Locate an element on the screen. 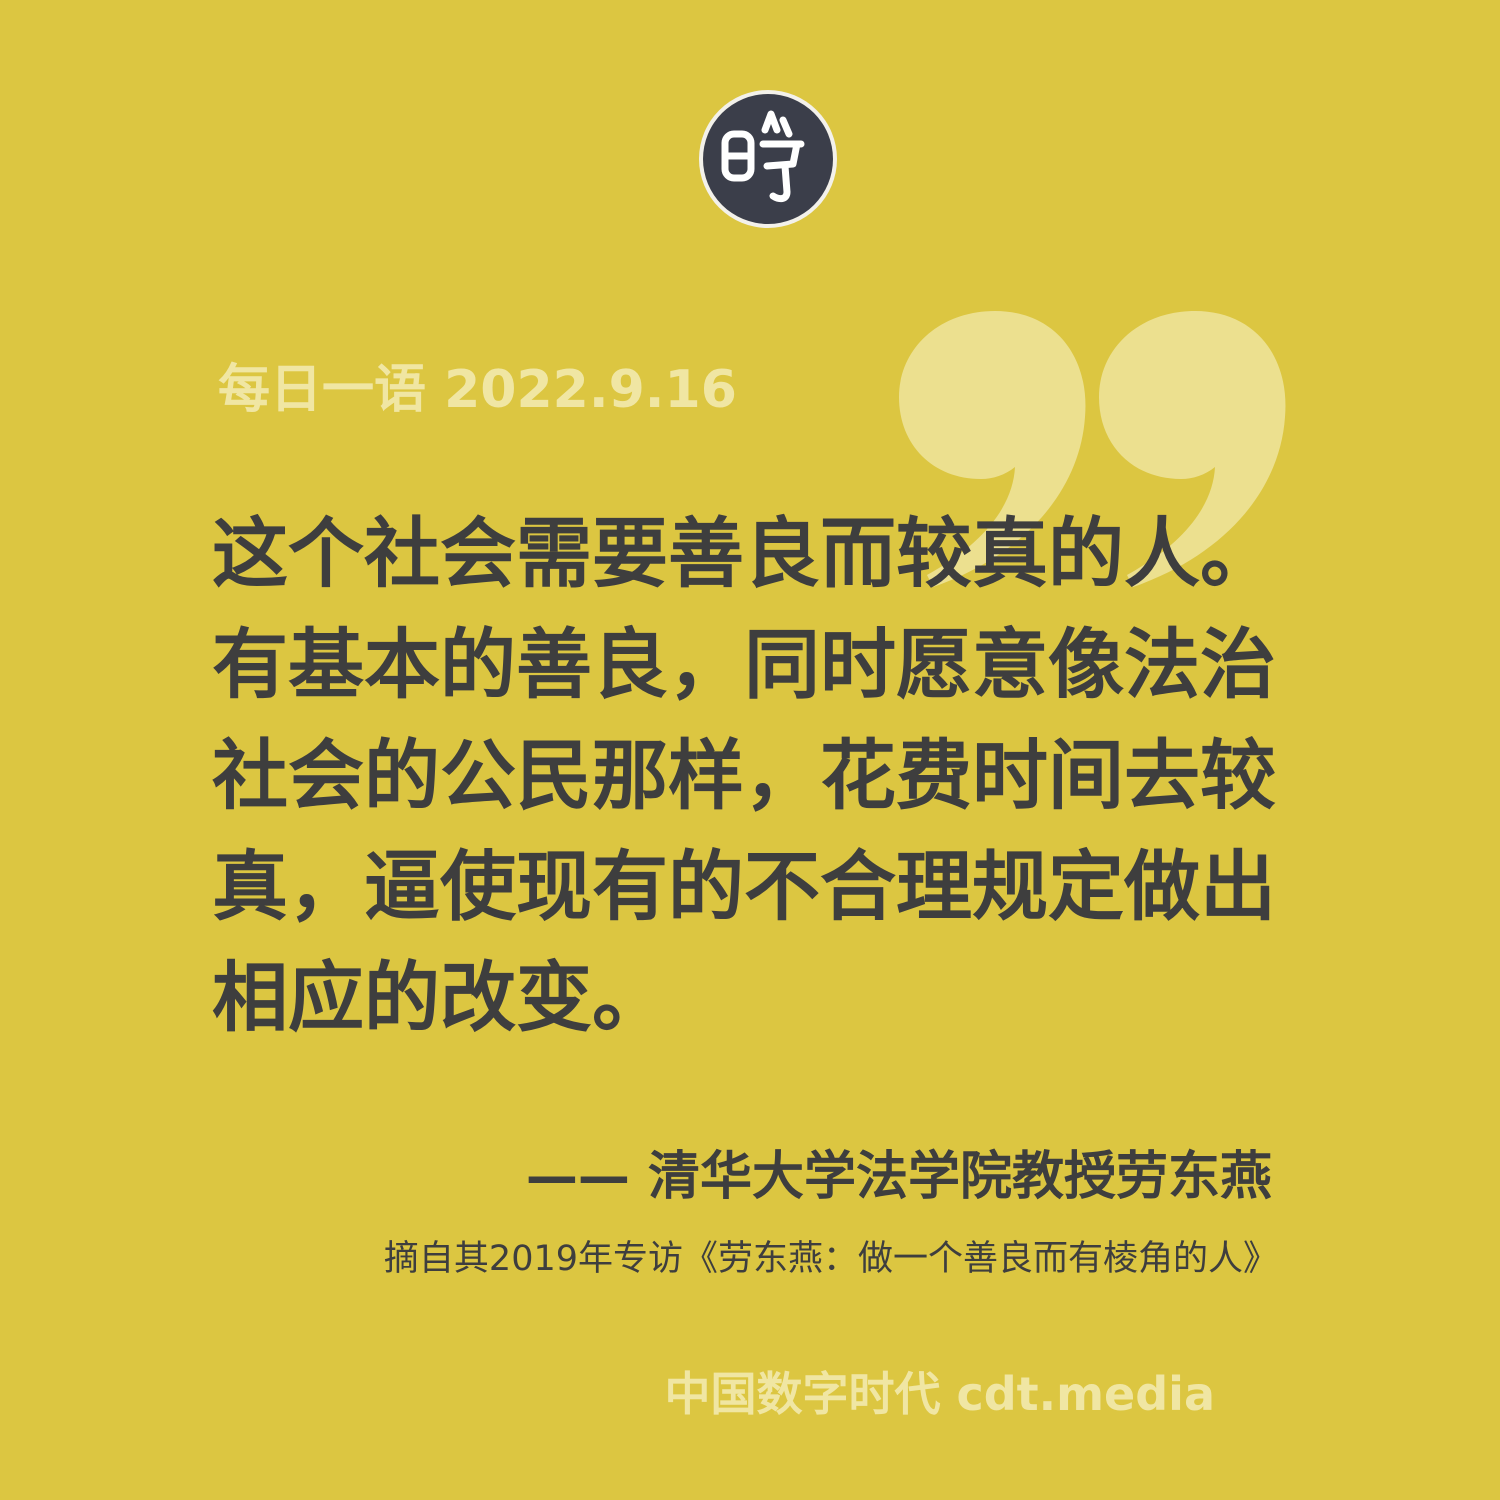 Image resolution: width=1500 pixels, height=1500 pixels. quote-line: 真，逼使现有的不合理规定做出 is located at coordinates (744, 886).